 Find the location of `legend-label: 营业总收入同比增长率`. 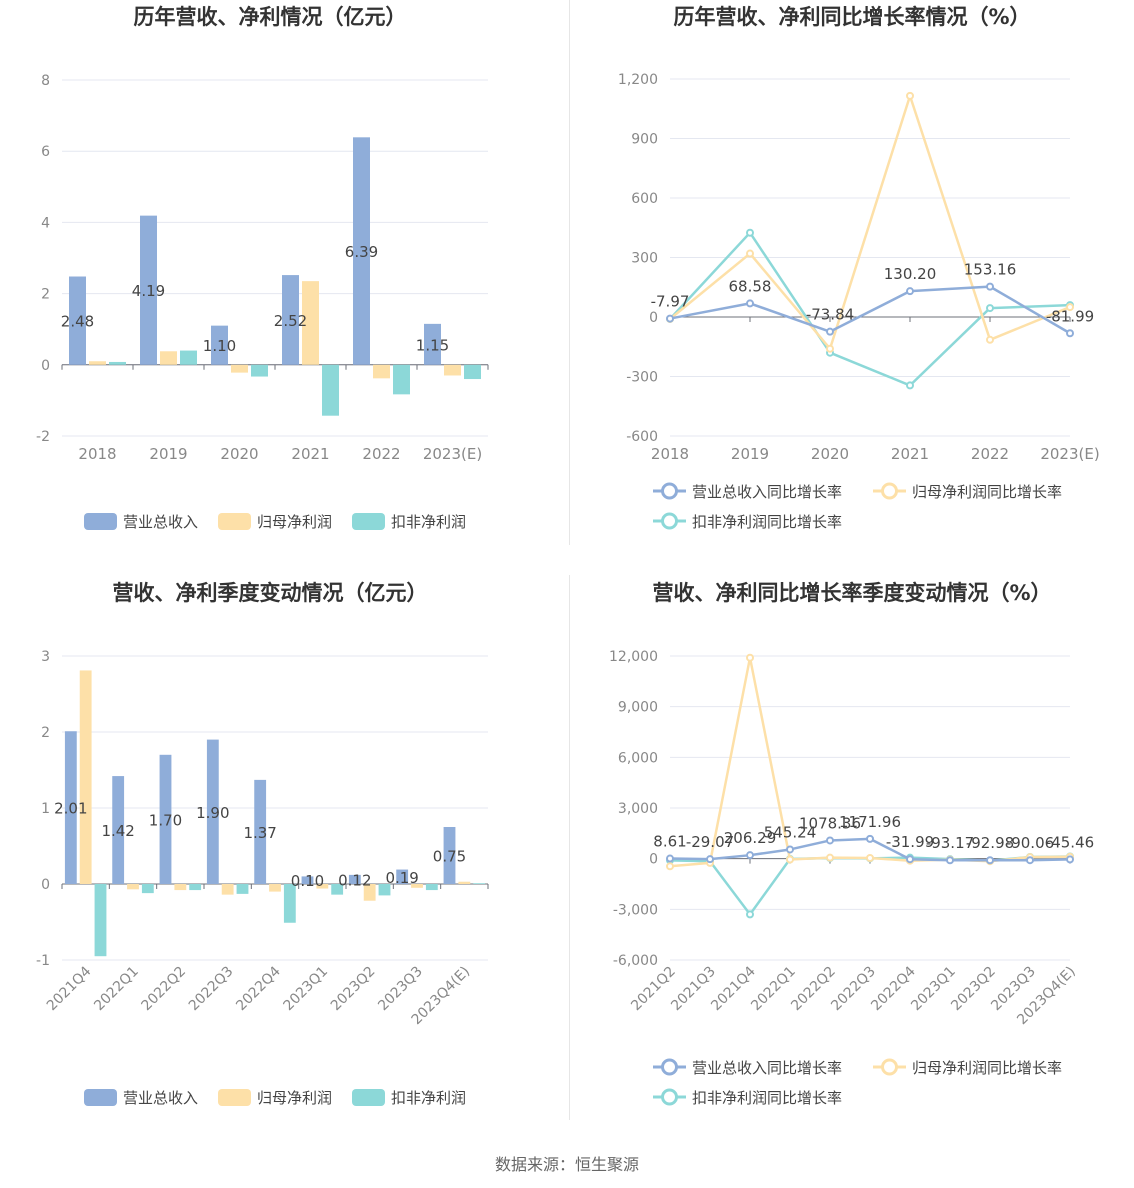

legend-label: 营业总收入同比增长率 is located at coordinates (767, 492).